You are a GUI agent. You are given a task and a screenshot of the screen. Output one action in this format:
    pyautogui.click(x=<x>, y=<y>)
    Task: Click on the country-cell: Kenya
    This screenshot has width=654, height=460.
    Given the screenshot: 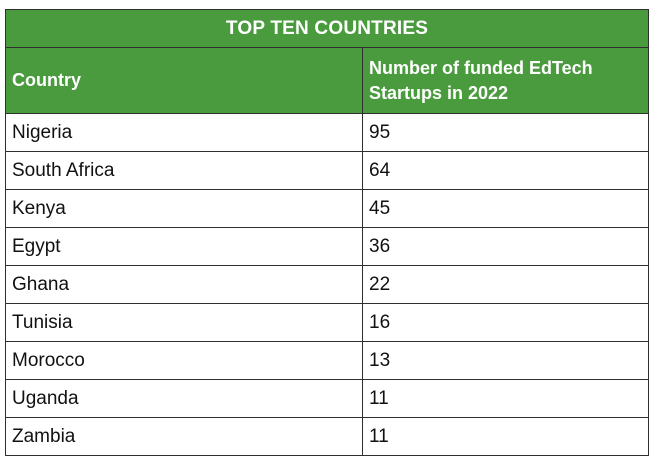 What is the action you would take?
    pyautogui.click(x=184, y=208)
    